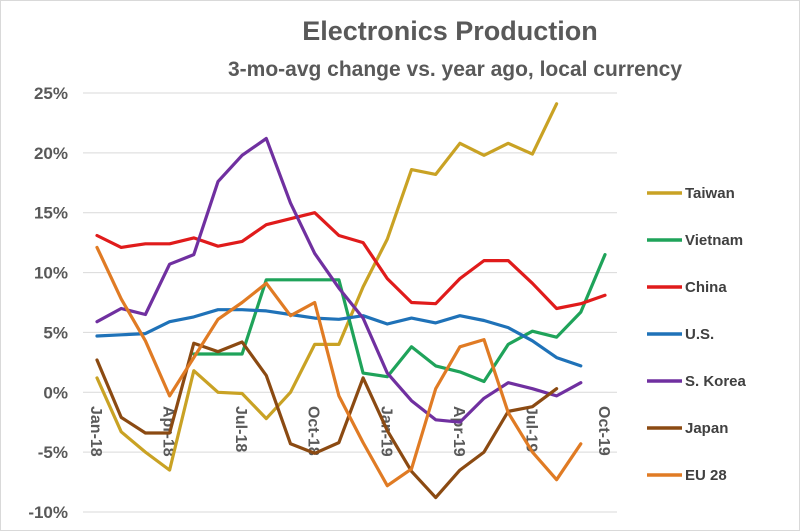 Image resolution: width=800 pixels, height=531 pixels. What do you see at coordinates (458, 431) in the screenshot?
I see `x-tick-label: Apr-19` at bounding box center [458, 431].